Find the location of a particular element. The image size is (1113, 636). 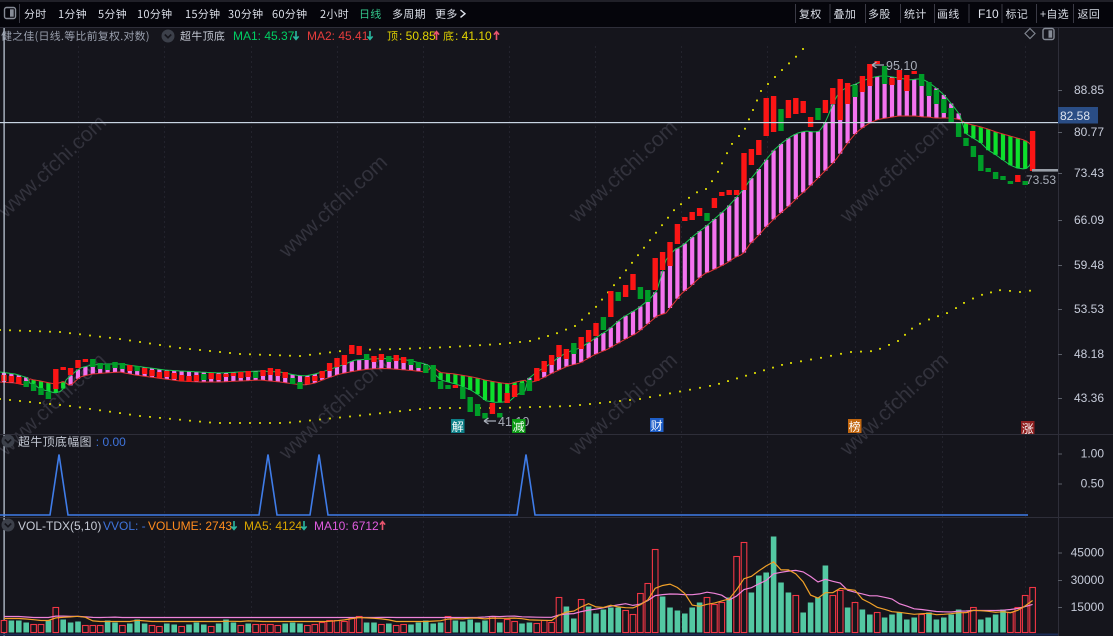

svg-text: 30000 is located at coordinates (1088, 580).